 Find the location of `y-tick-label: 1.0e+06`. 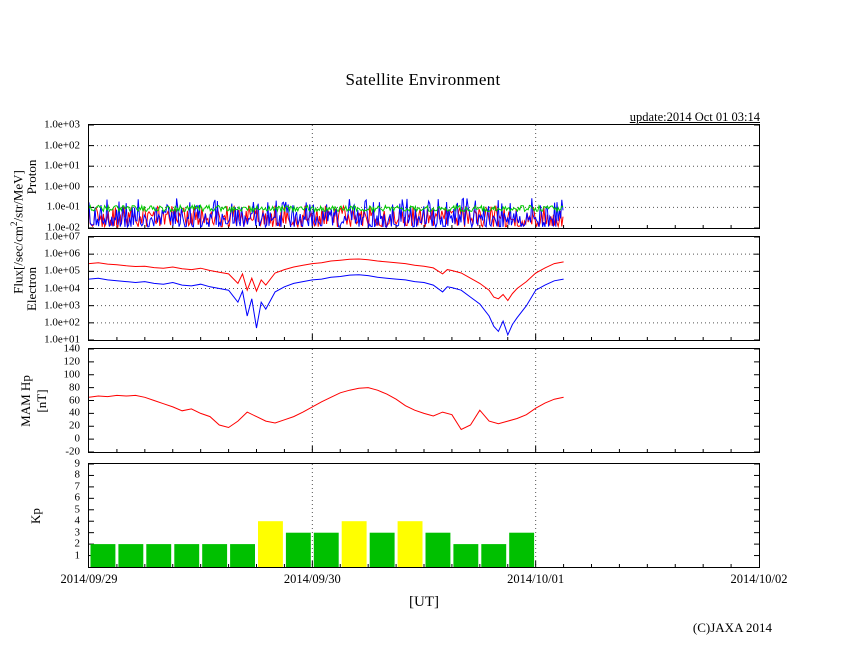

y-tick-label: 1.0e+06 is located at coordinates (62, 253).